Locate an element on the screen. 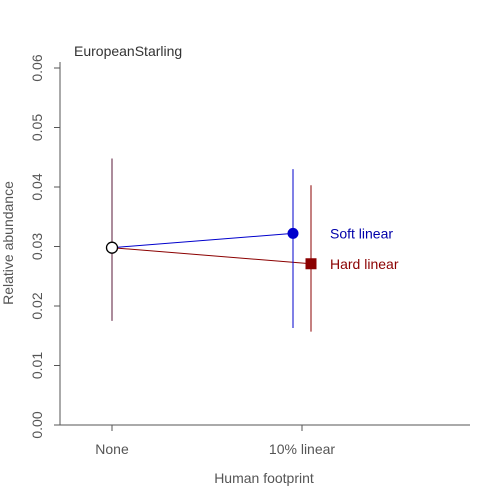 The width and height of the screenshot is (500, 500). point-soft-linear is located at coordinates (293, 233).